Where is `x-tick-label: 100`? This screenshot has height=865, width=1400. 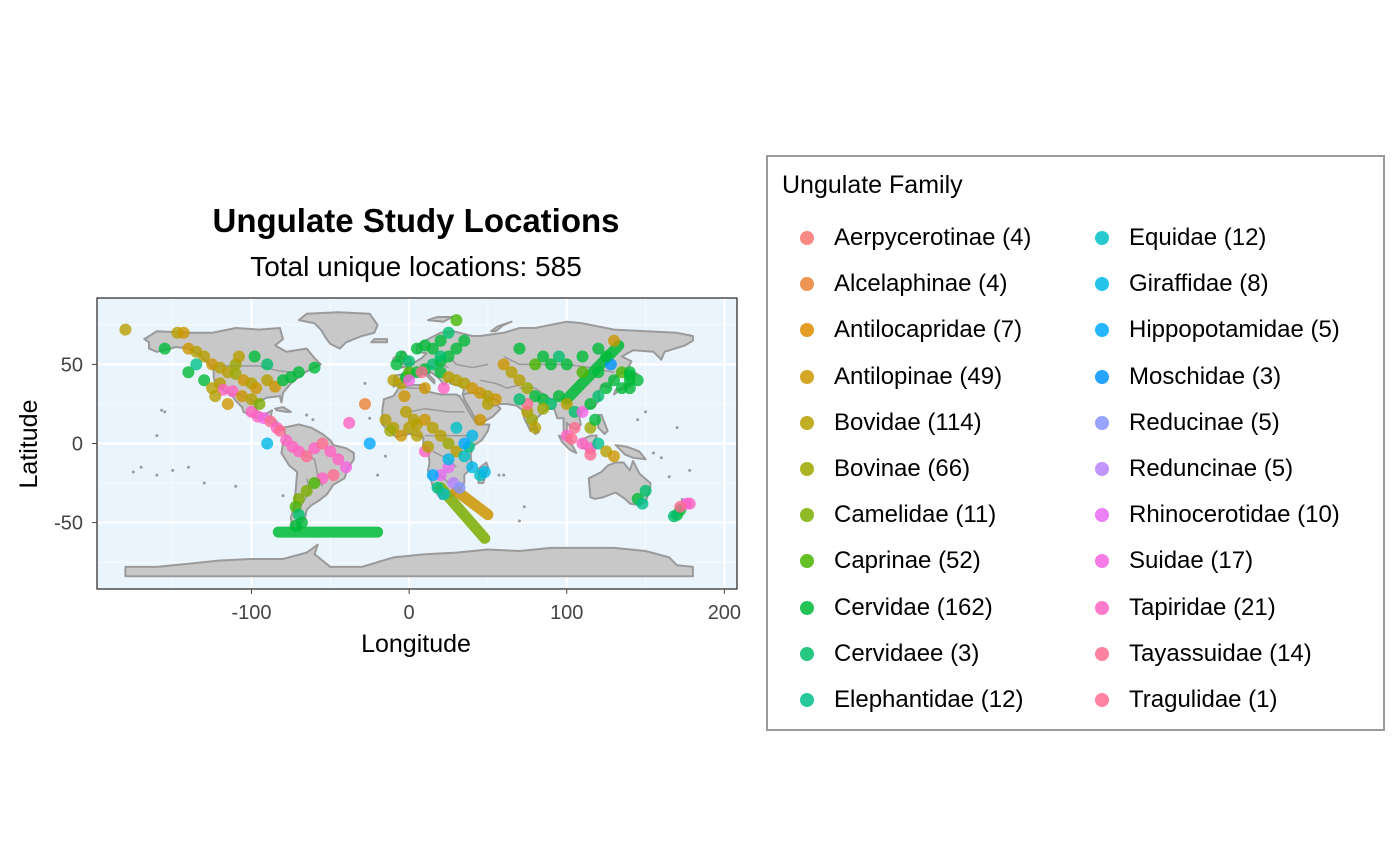
x-tick-label: 100 is located at coordinates (566, 613).